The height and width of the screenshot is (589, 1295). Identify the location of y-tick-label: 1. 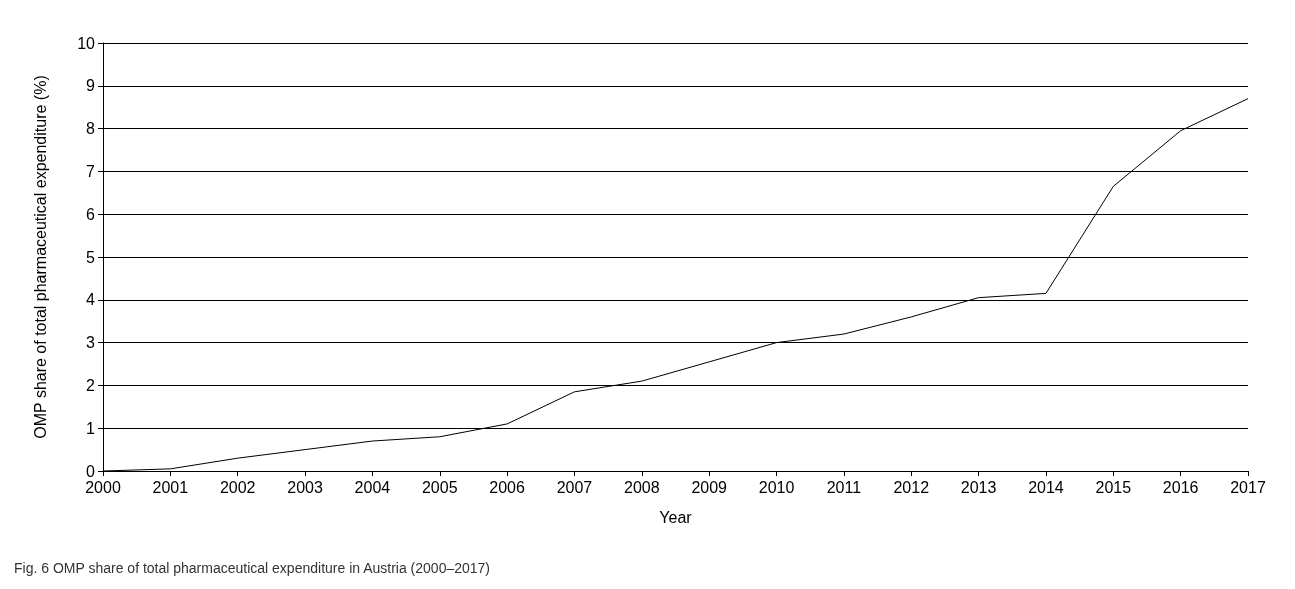
(91, 428).